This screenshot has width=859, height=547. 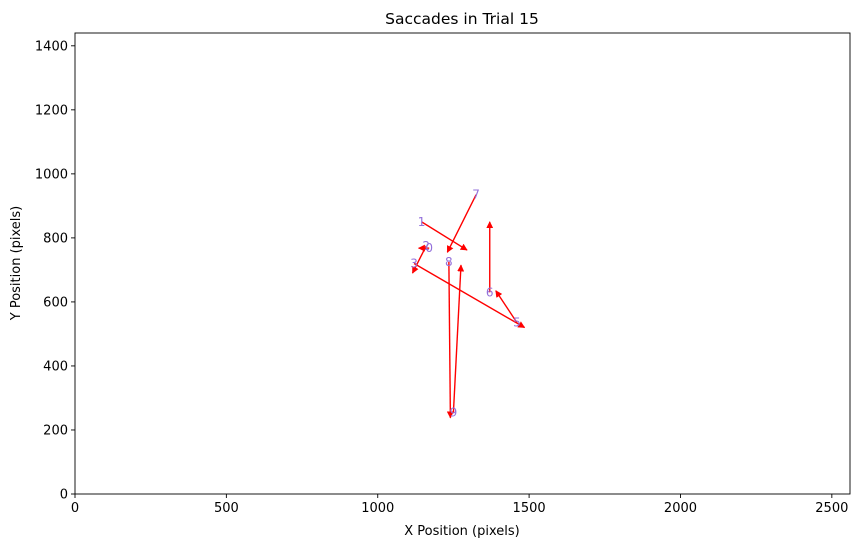 What do you see at coordinates (831, 508) in the screenshot?
I see `x-tick-label: 2500` at bounding box center [831, 508].